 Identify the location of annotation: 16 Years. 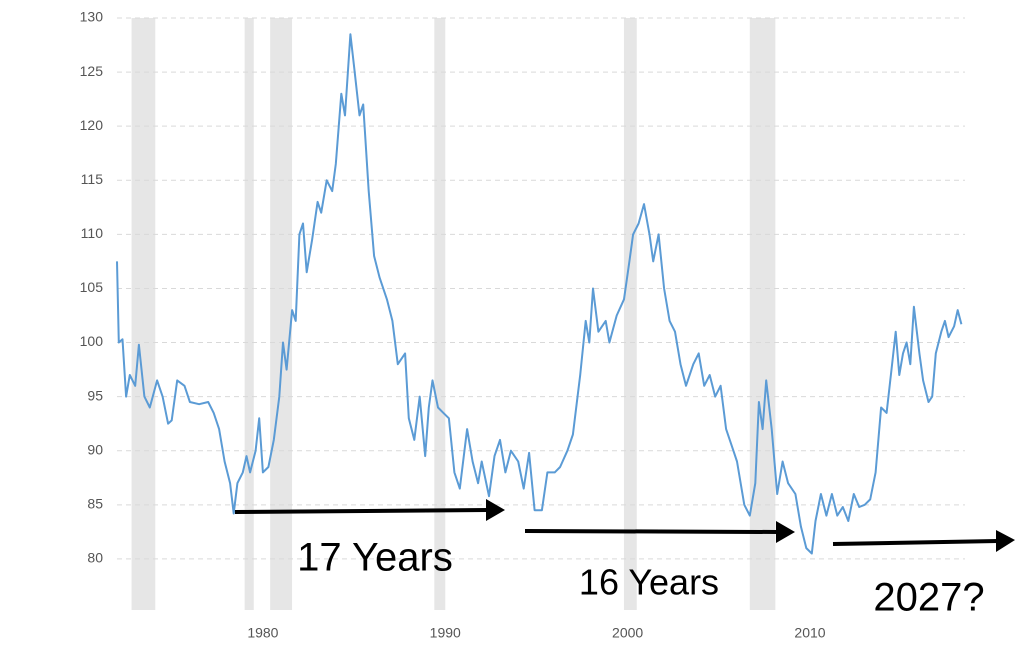
(649, 582).